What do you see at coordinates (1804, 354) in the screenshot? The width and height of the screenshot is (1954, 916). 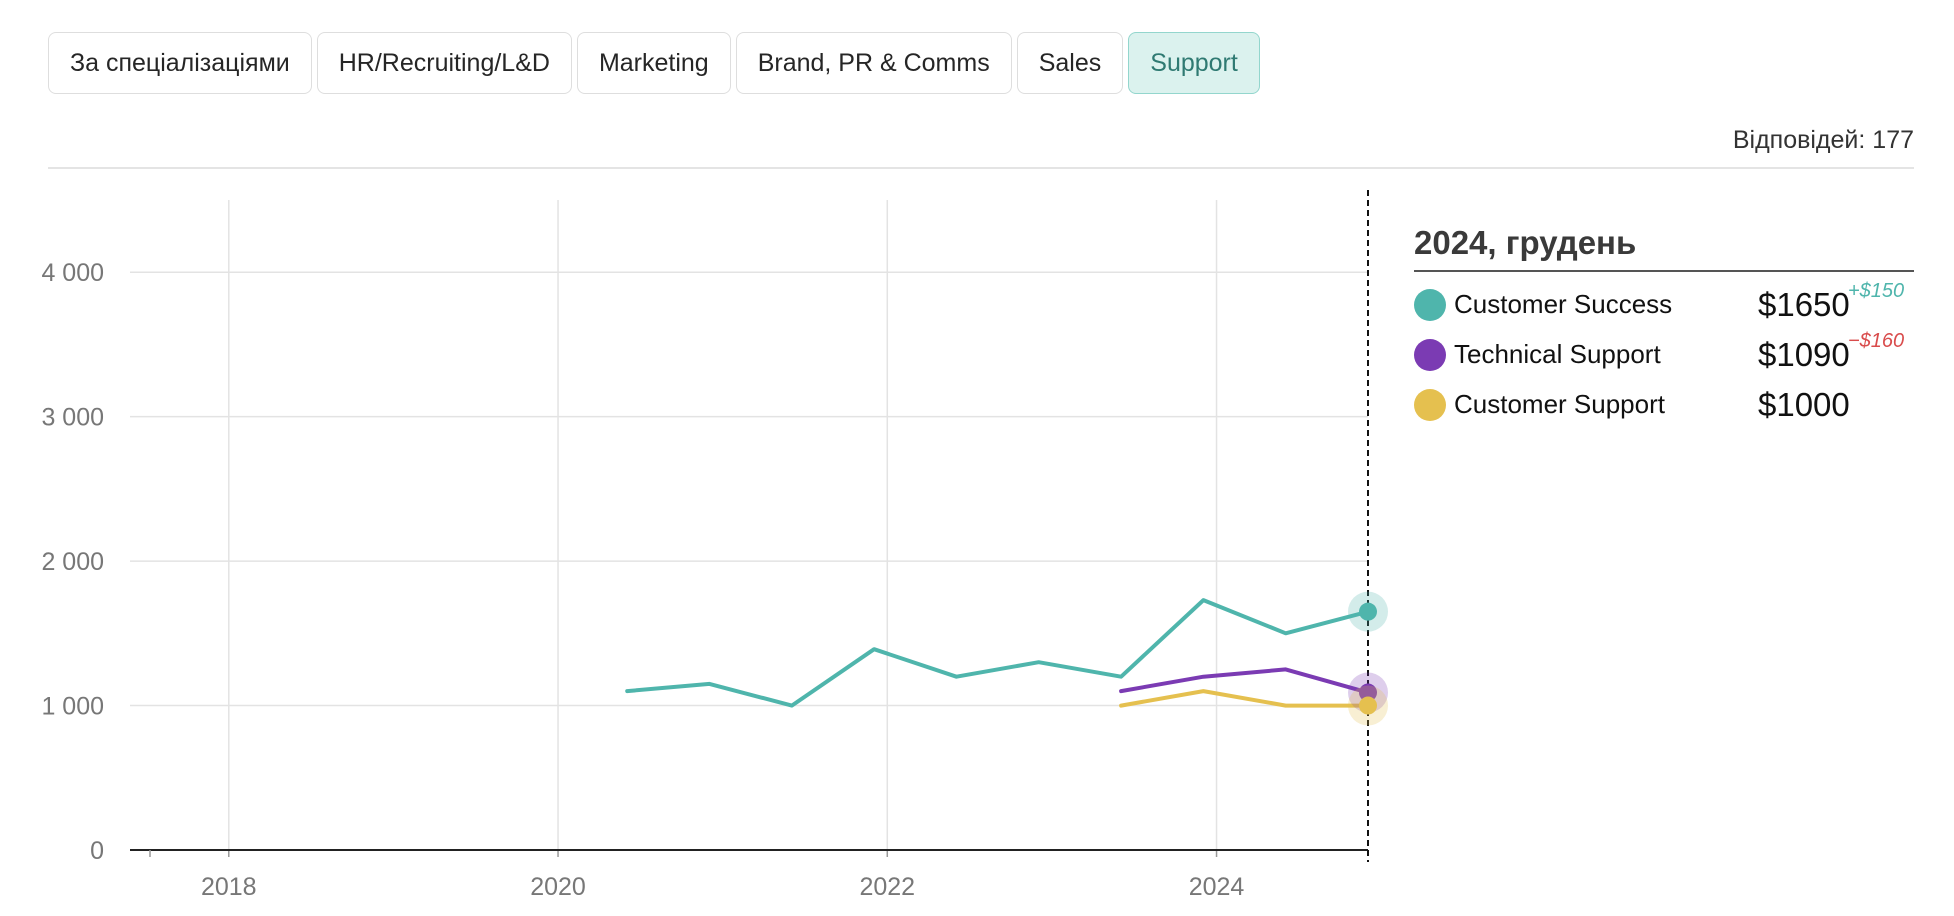 I see `series-value: $1090` at bounding box center [1804, 354].